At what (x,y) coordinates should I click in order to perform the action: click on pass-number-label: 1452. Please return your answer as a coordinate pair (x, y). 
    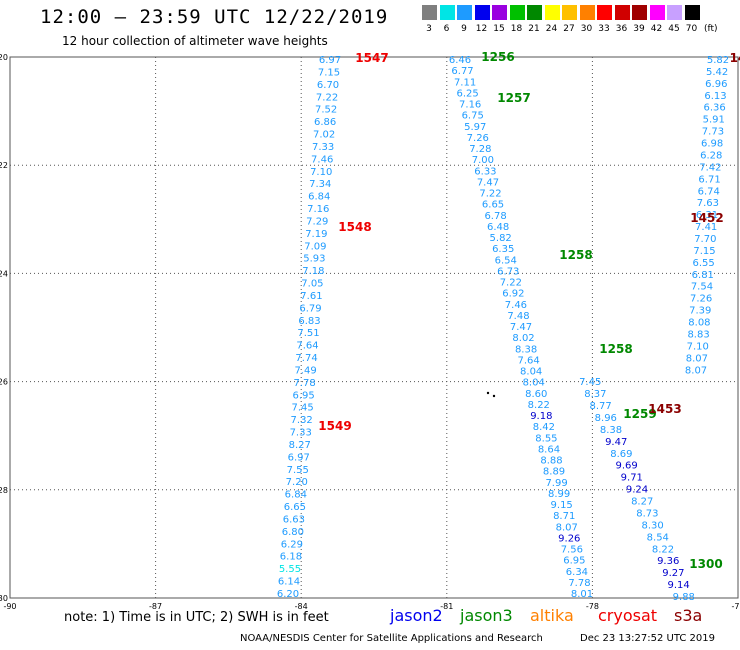
    Looking at the image, I should click on (706, 218).